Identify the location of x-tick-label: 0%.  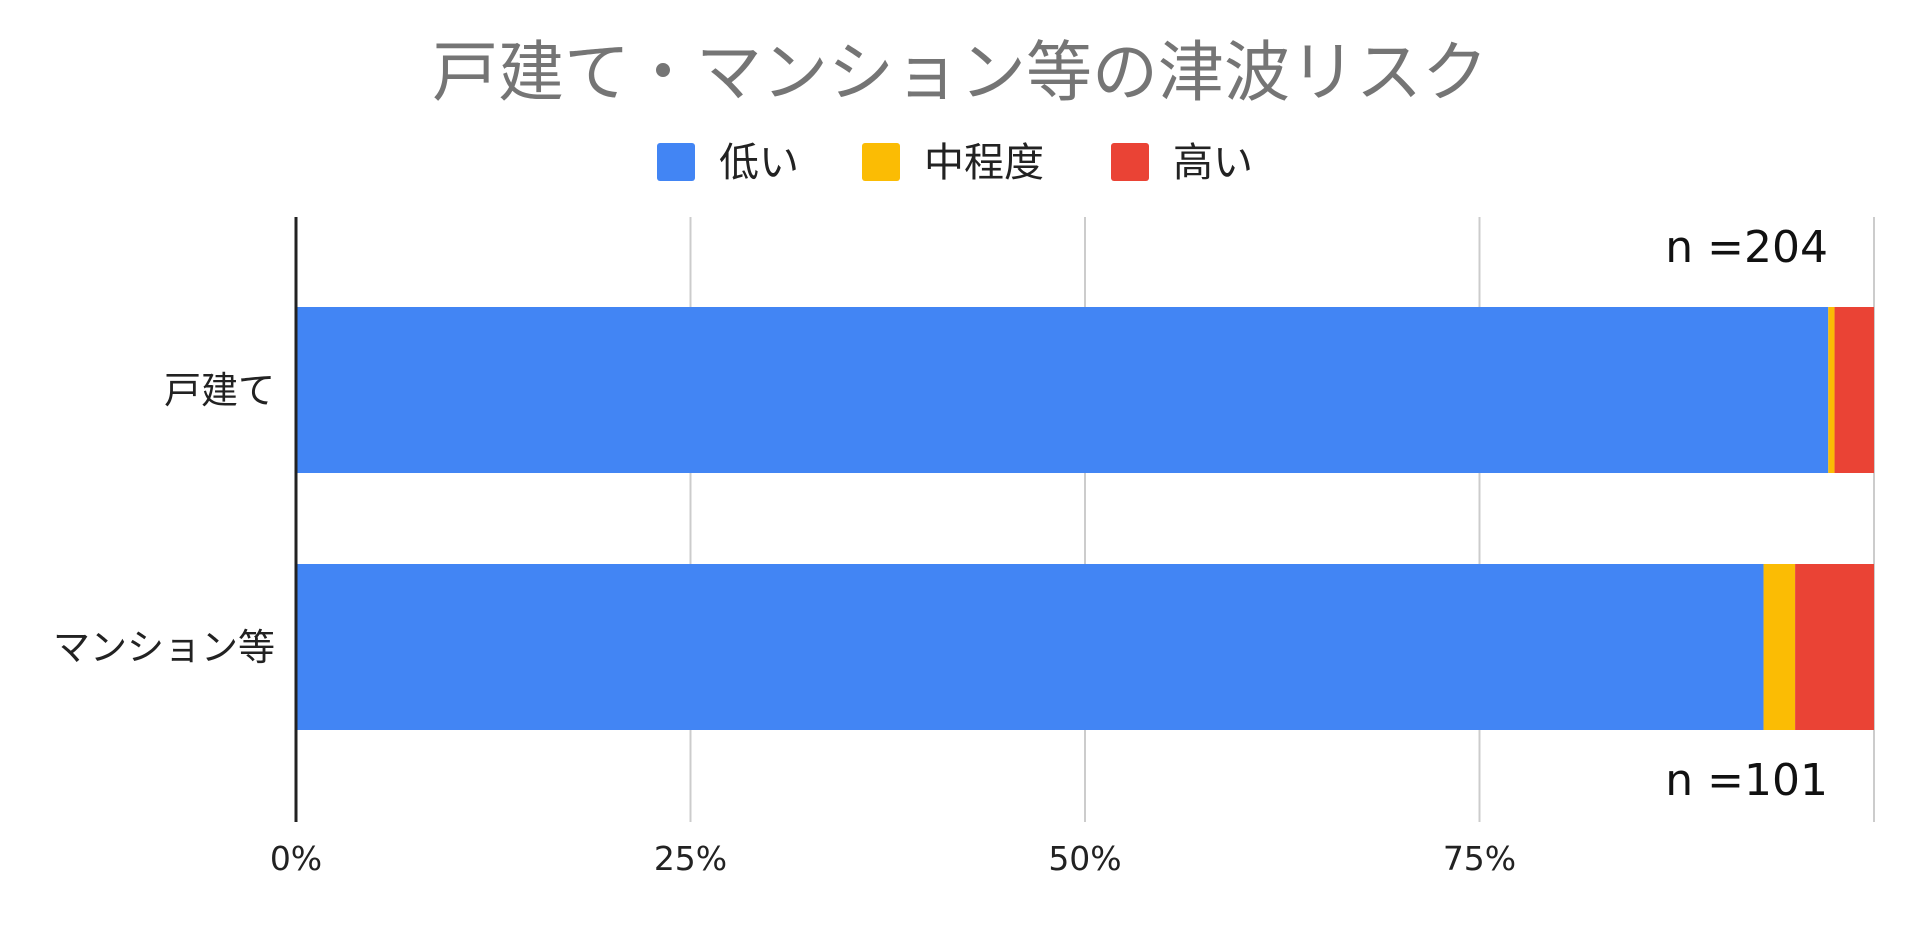
(296, 858).